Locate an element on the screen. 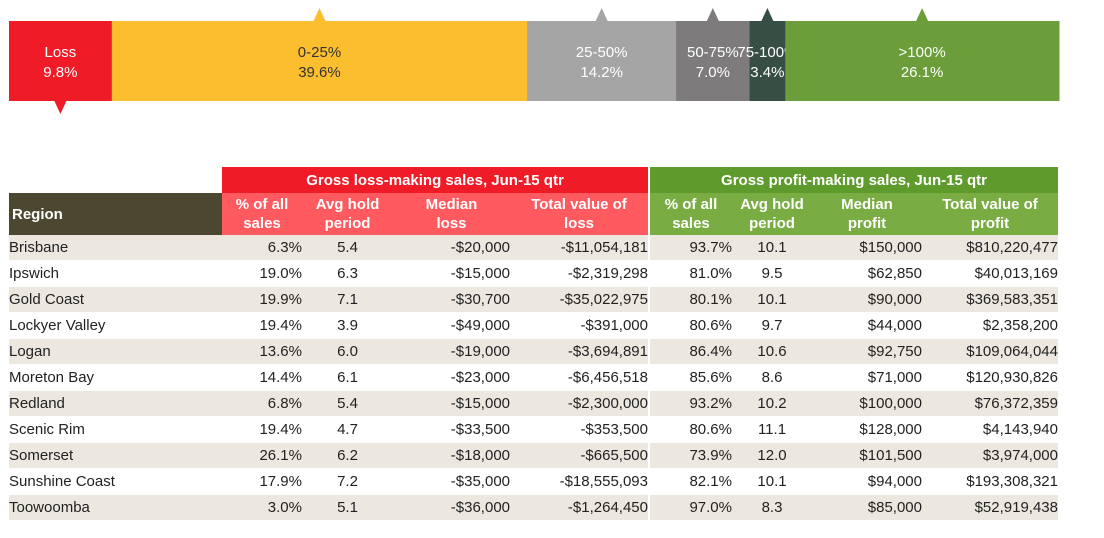 The image size is (1104, 538). value-cell: -$6,456,518 is located at coordinates (580, 377).